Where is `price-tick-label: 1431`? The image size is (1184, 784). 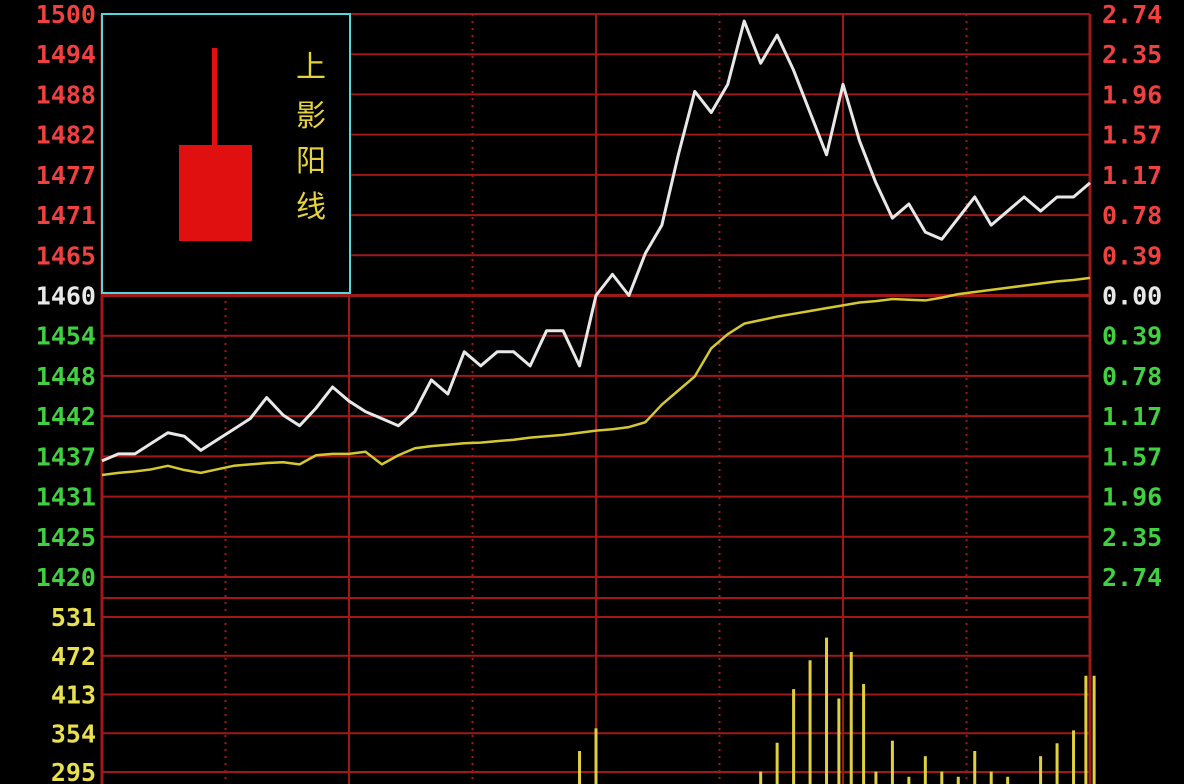 price-tick-label: 1431 is located at coordinates (66, 497).